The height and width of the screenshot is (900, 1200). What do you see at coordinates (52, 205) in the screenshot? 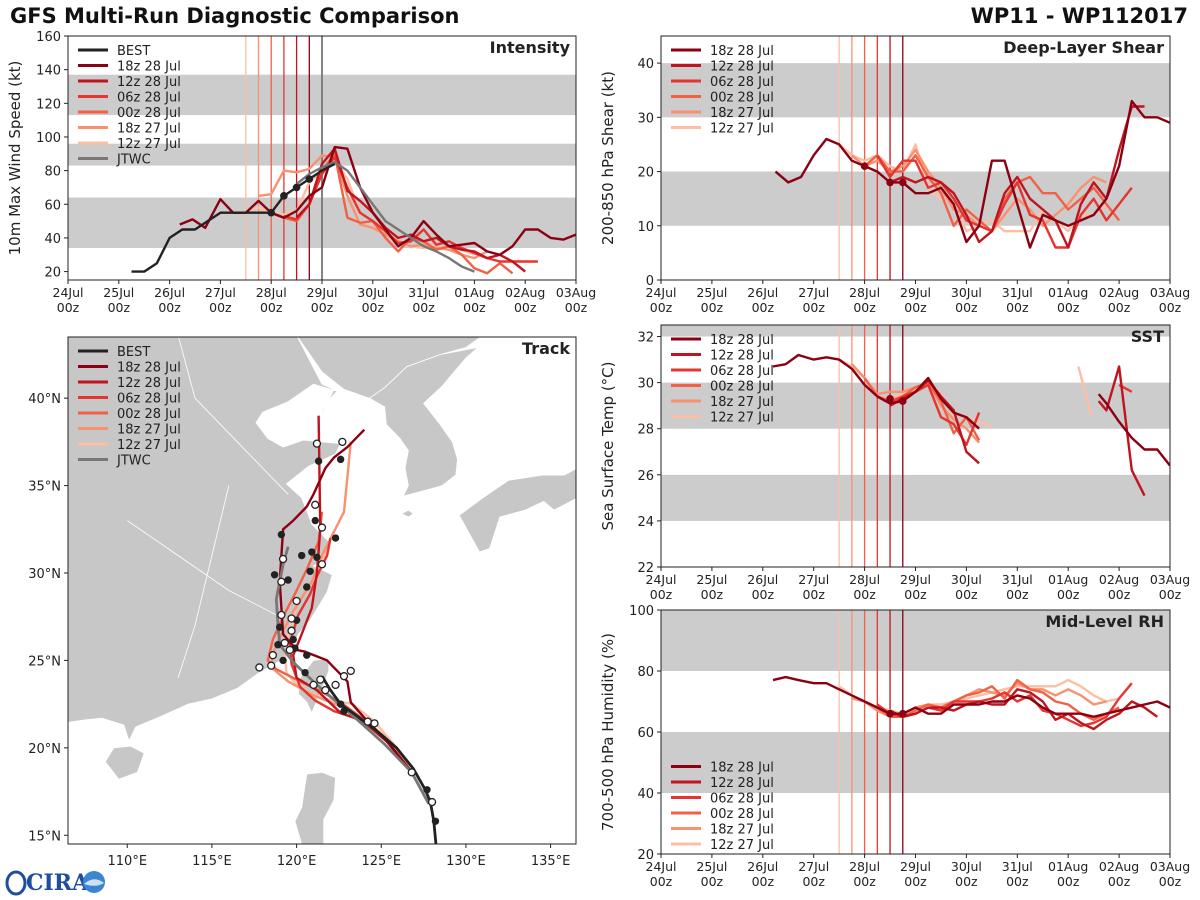
I see `y-tick-label: 60` at bounding box center [52, 205].